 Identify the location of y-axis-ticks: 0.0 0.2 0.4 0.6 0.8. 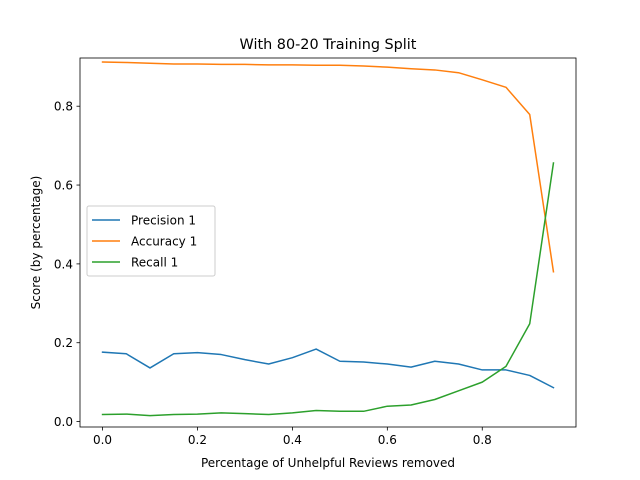
(67, 264).